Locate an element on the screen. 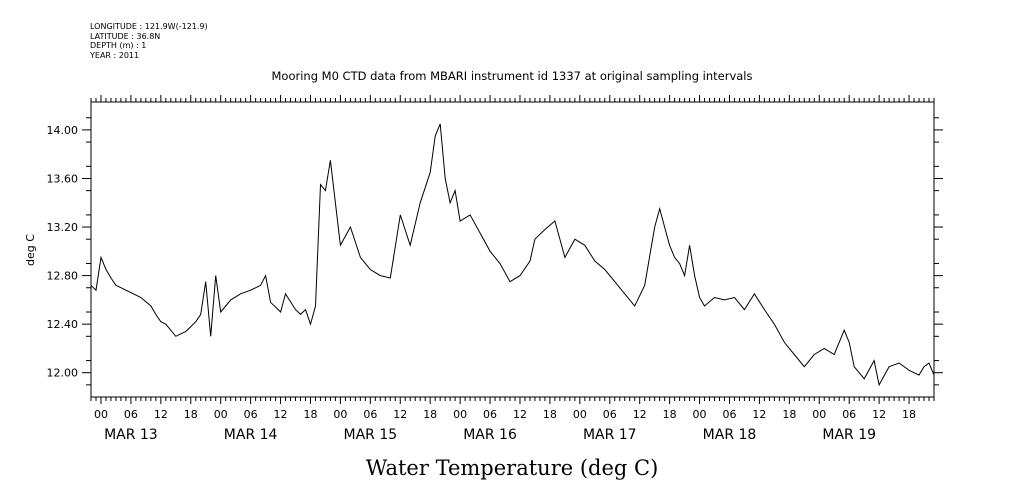 The image size is (1009, 504). x-day-label: MAR 18 is located at coordinates (730, 435).